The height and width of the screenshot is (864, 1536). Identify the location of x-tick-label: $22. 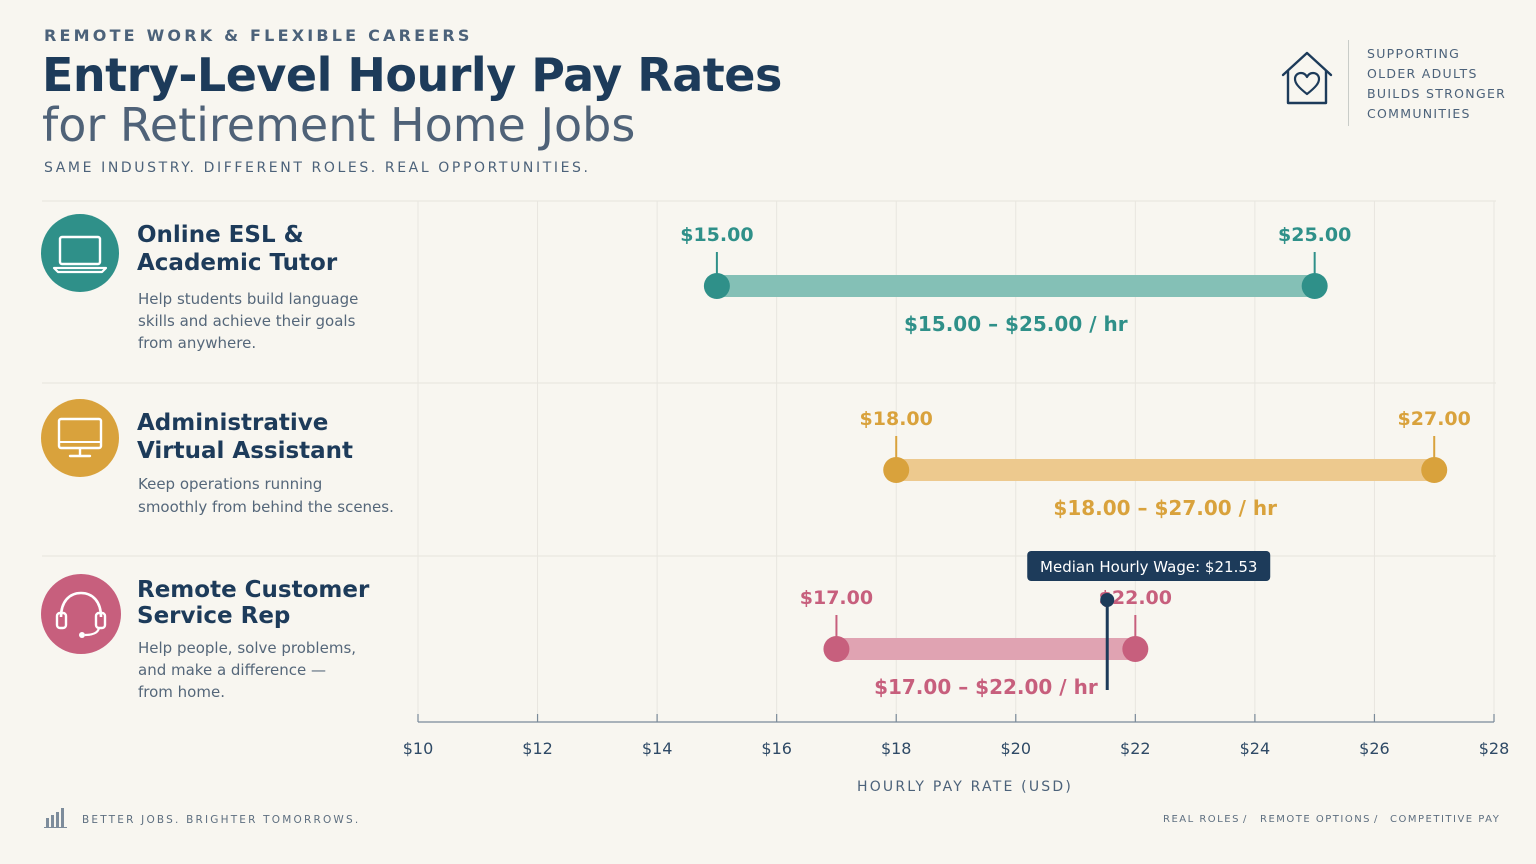
(1135, 748).